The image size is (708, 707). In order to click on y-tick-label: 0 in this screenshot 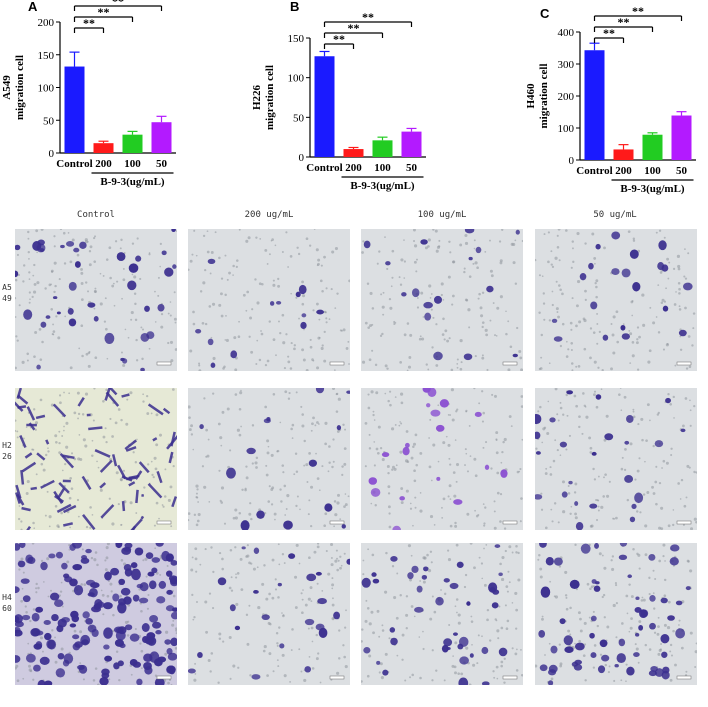, I will do `click(572, 161)`.